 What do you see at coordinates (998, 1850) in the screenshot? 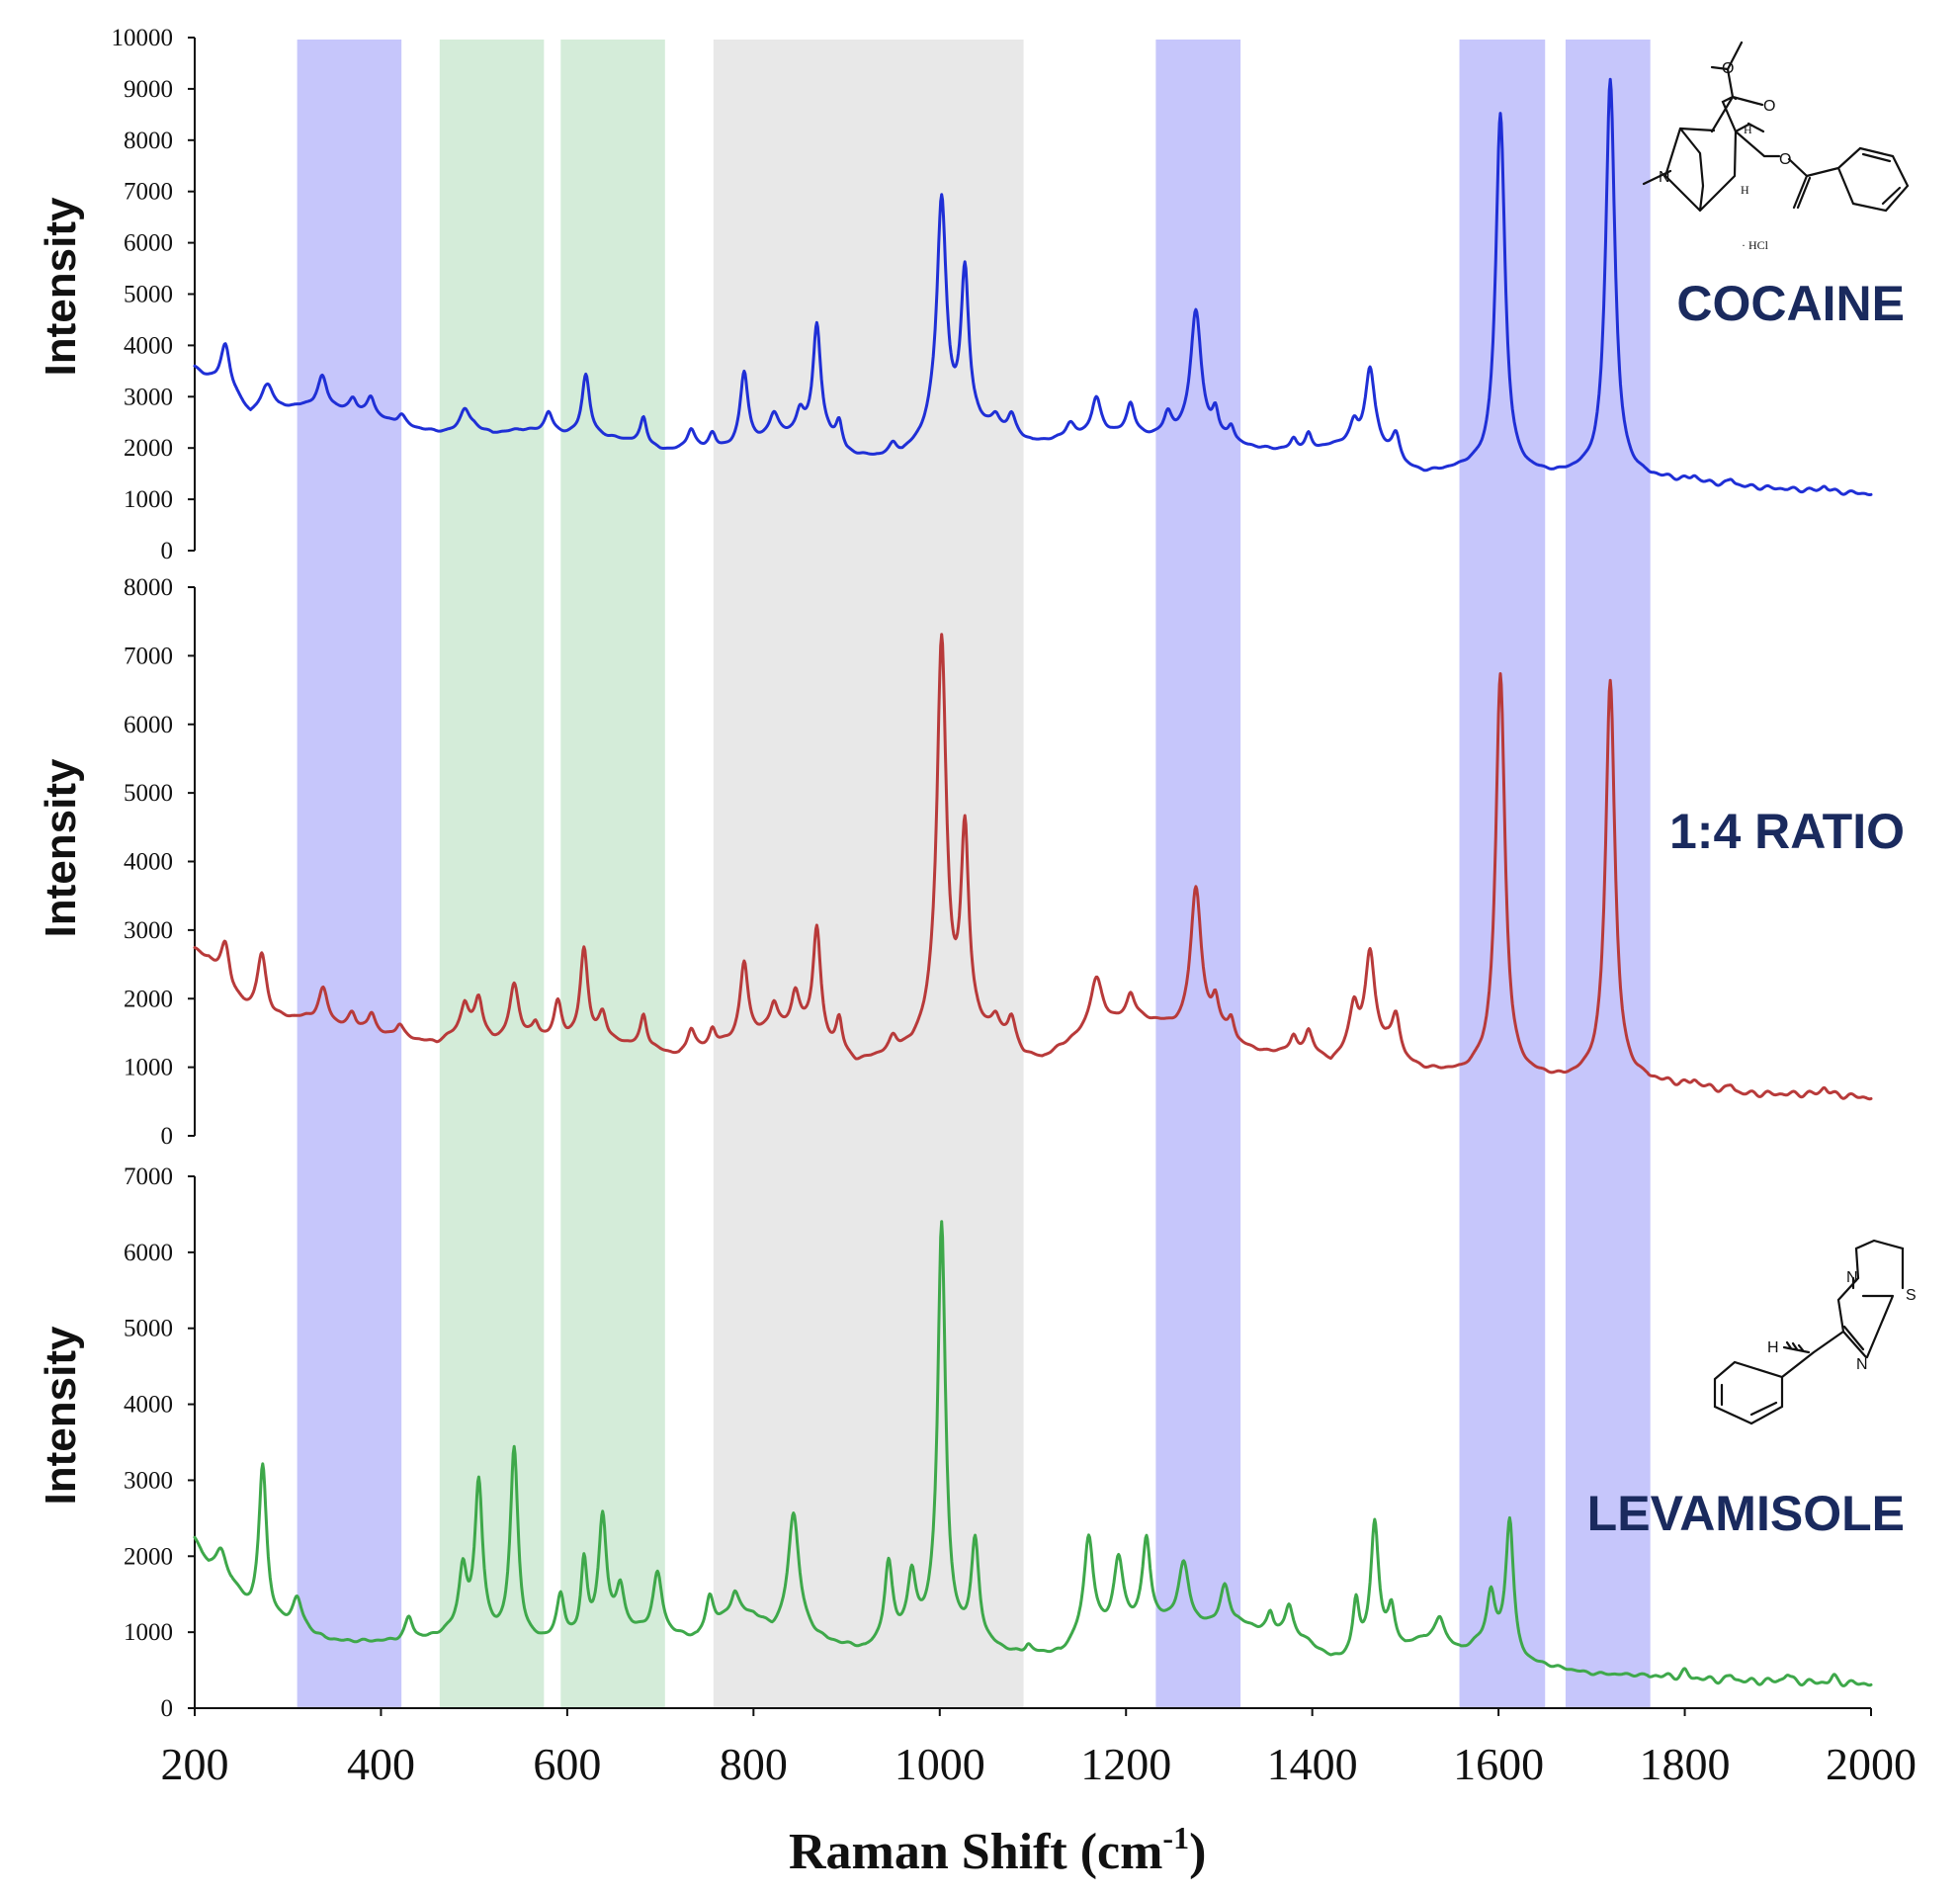
I see `x-axis-label: Raman Shift (cm-1)` at bounding box center [998, 1850].